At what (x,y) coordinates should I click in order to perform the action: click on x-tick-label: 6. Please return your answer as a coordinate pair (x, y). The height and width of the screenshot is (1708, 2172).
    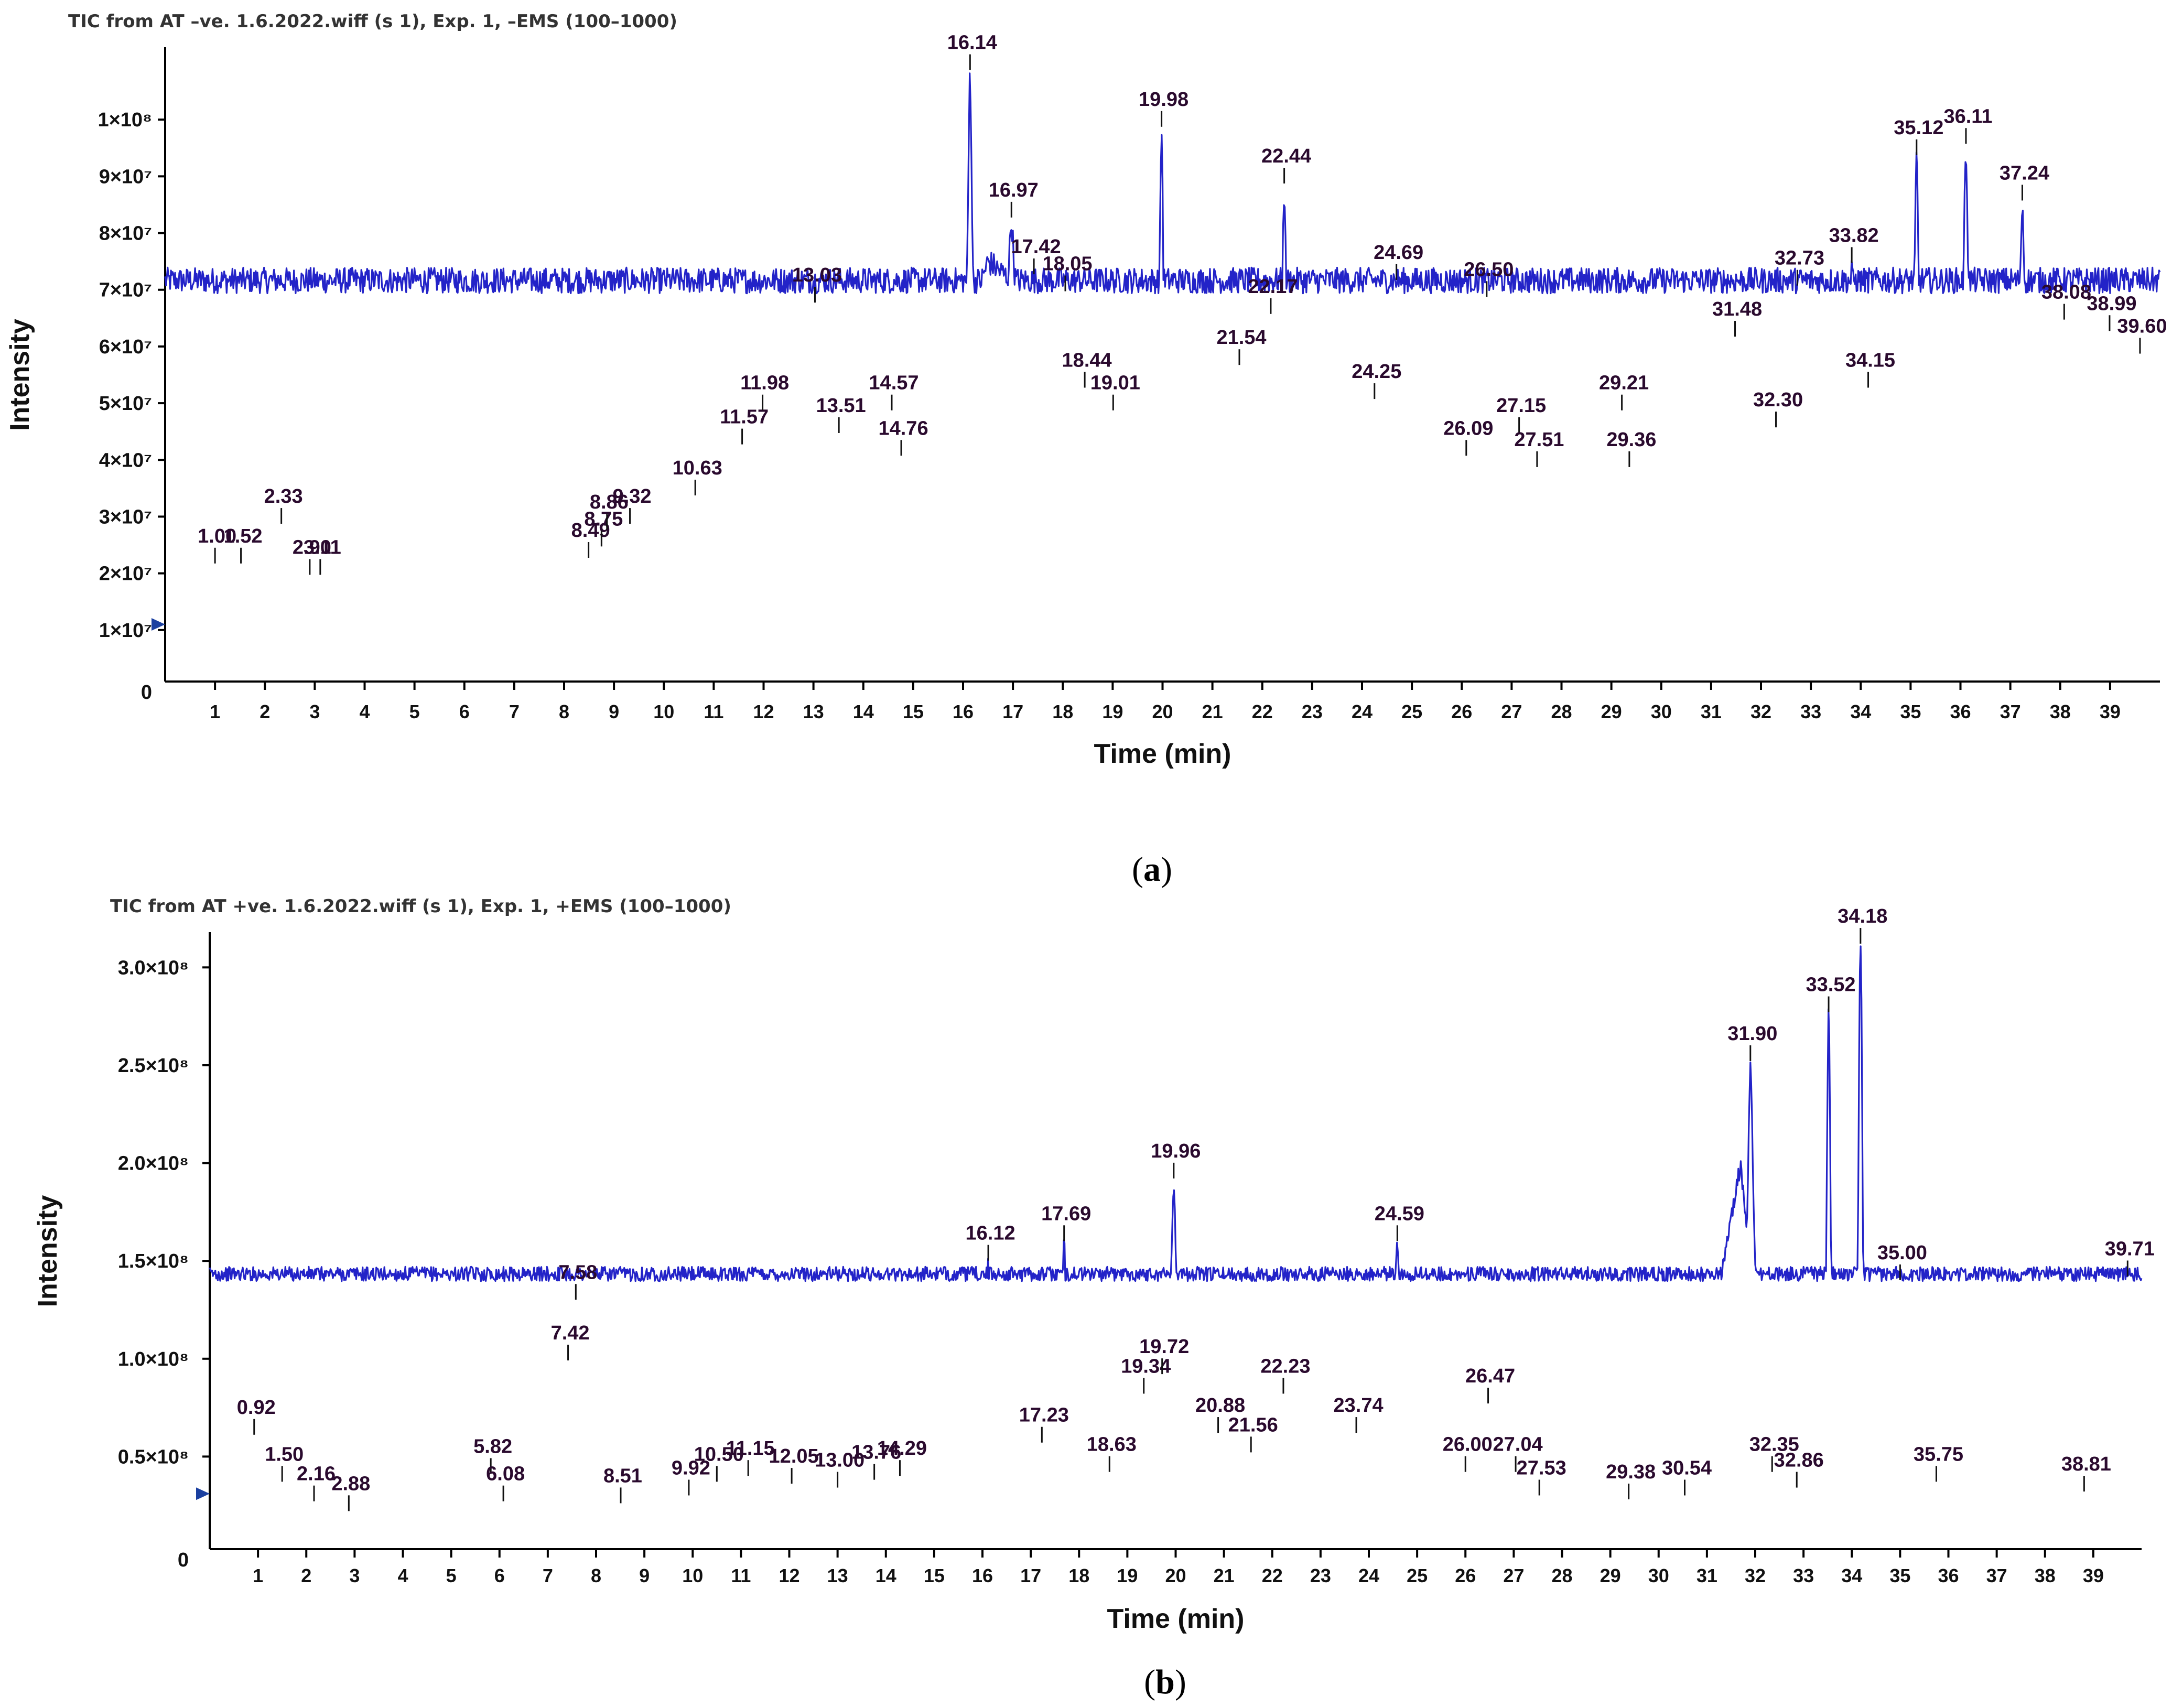
    Looking at the image, I should click on (464, 711).